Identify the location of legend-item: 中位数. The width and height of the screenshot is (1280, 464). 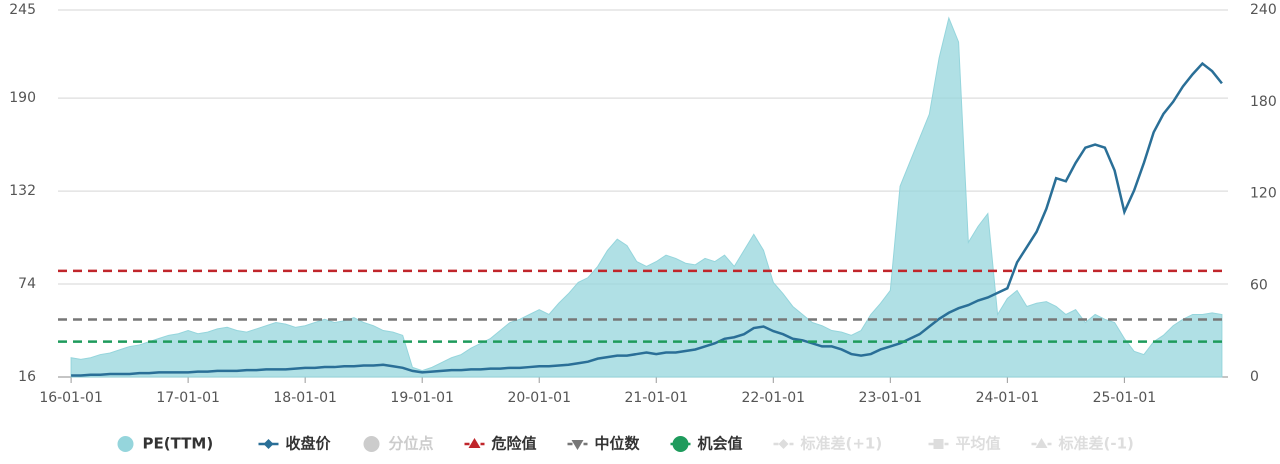
(604, 444).